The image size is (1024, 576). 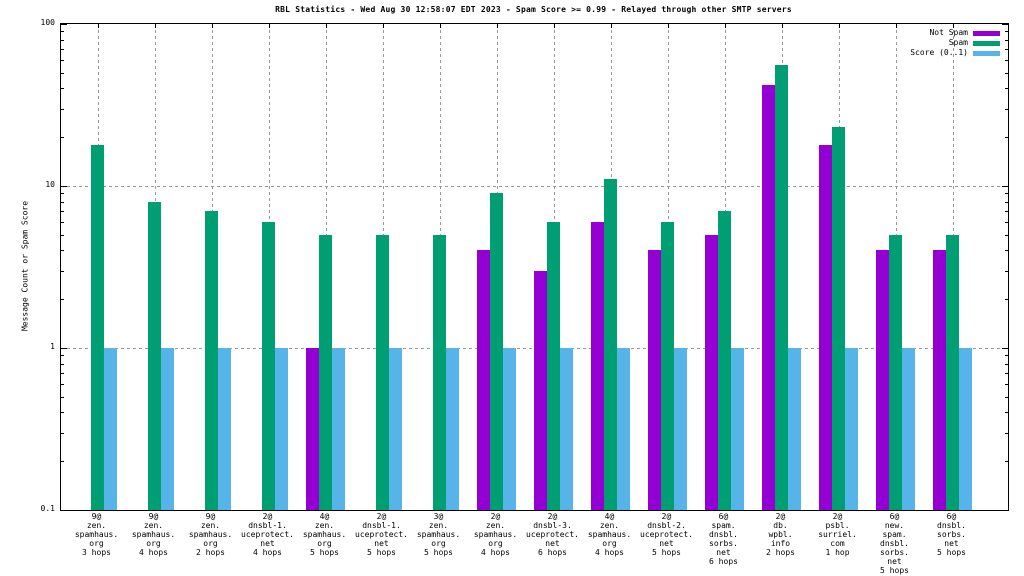 I want to click on x-axis-category-label: 2@ db. wpbl. info 2 hops, so click(x=780, y=534).